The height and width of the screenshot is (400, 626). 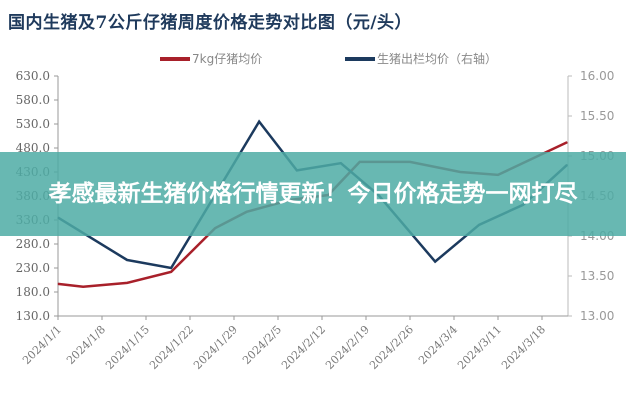 What do you see at coordinates (86, 345) in the screenshot?
I see `x-tick-label: 2024/1/8` at bounding box center [86, 345].